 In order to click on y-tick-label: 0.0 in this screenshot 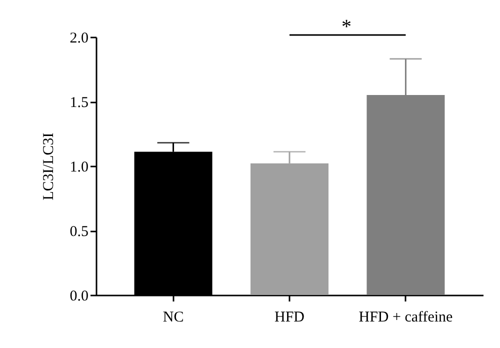, I will do `click(79, 296)`.